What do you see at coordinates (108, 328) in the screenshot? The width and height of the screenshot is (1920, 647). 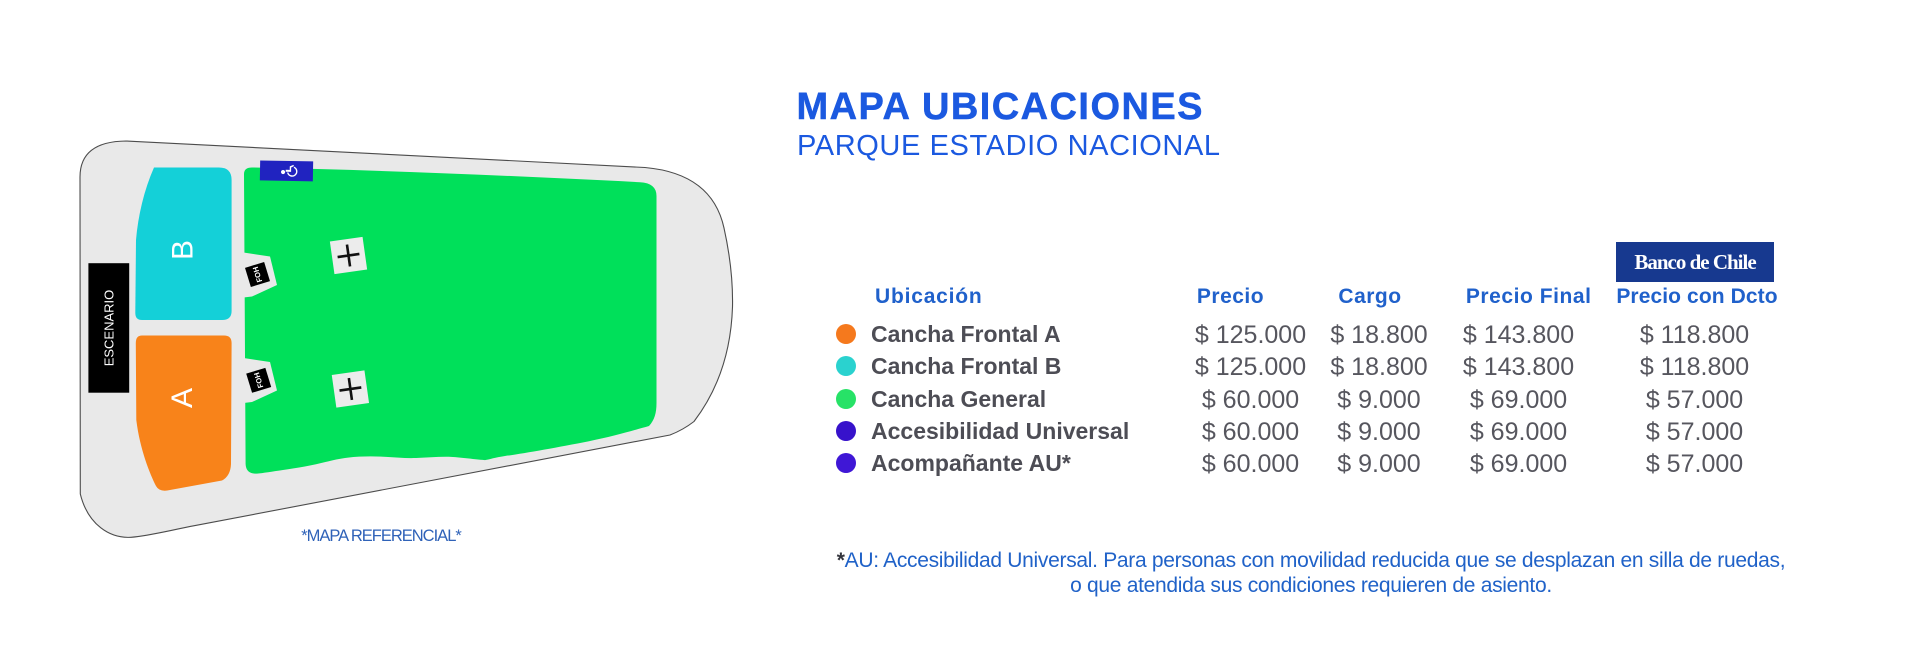 I see `svg-text: ESCENARIO` at bounding box center [108, 328].